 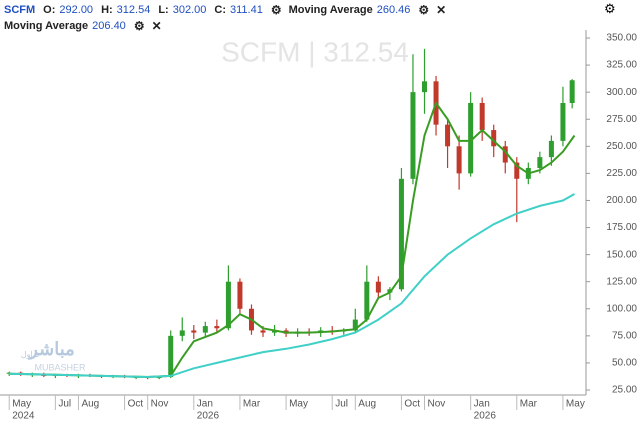 What do you see at coordinates (624, 335) in the screenshot?
I see `y-tick-label: 75.00` at bounding box center [624, 335].